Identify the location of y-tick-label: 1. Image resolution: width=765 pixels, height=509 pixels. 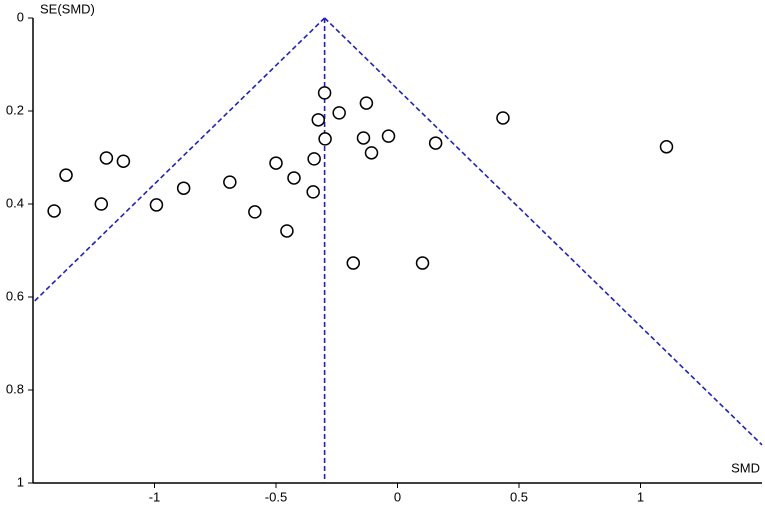
(20, 481).